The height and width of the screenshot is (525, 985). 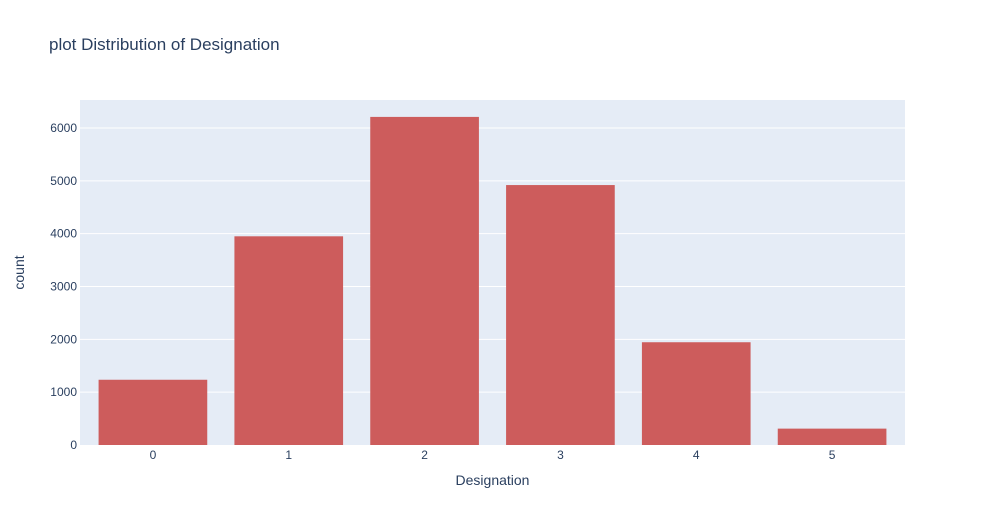 What do you see at coordinates (424, 455) in the screenshot?
I see `x-tick-label: 2` at bounding box center [424, 455].